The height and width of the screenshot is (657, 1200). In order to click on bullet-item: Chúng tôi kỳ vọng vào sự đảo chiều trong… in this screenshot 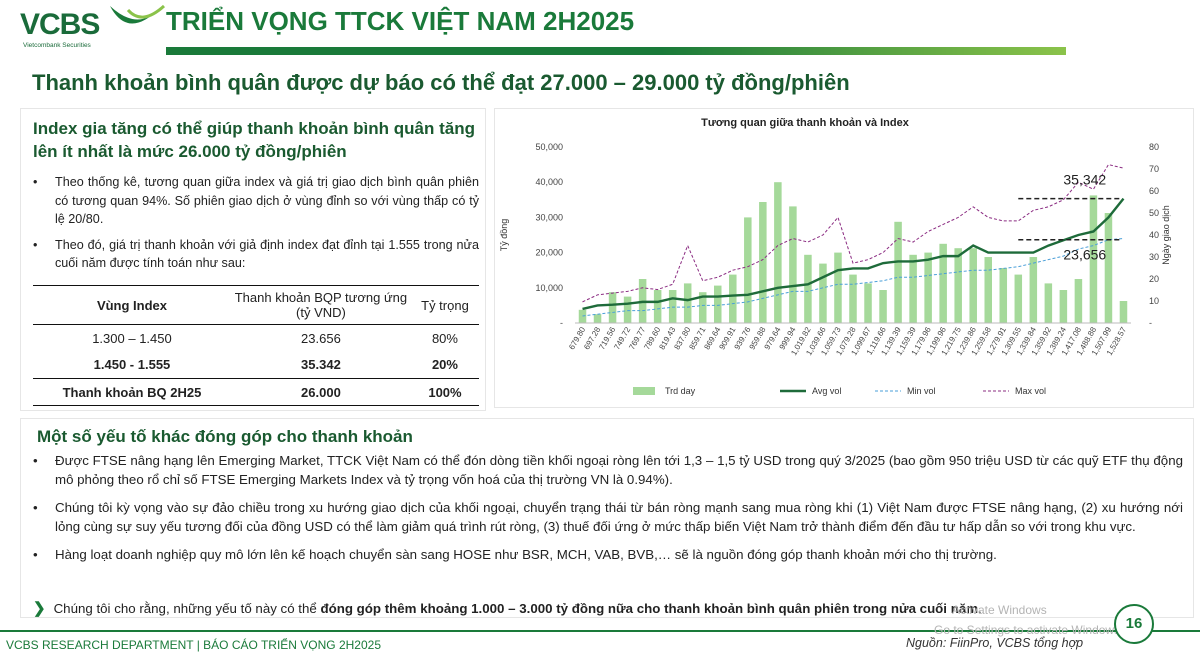, I will do `click(608, 517)`.